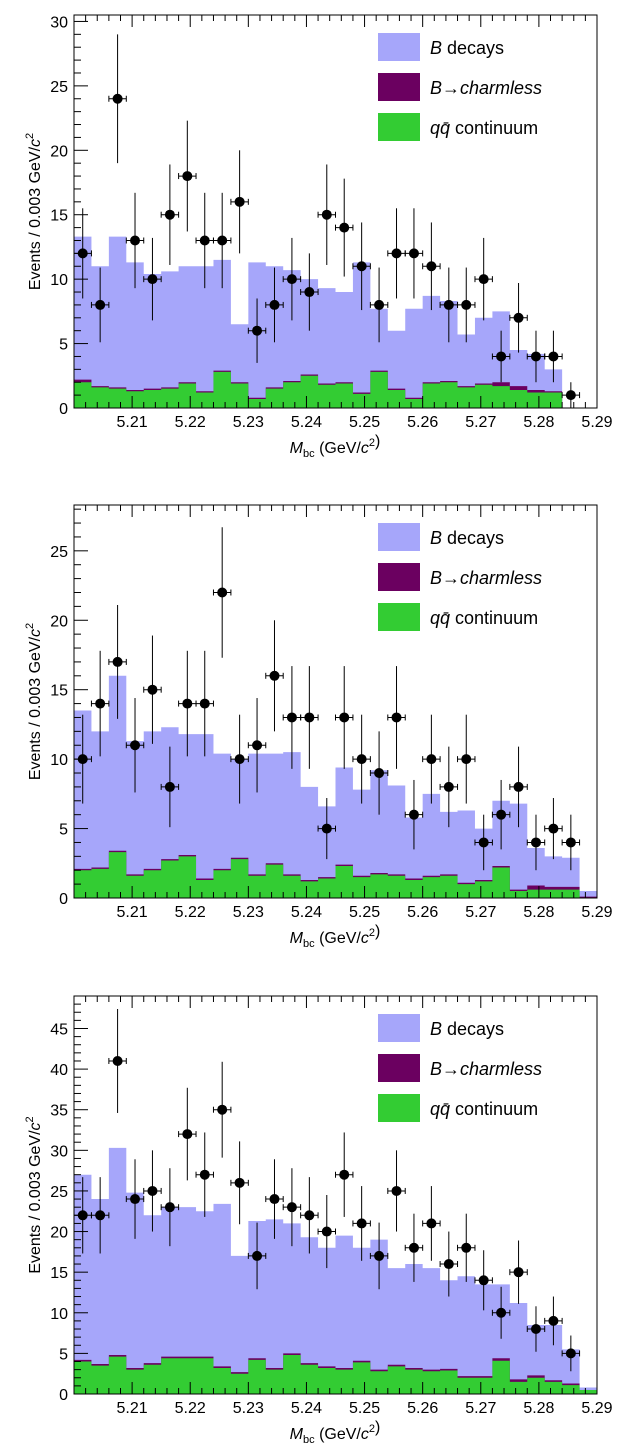 This screenshot has height=1450, width=618. What do you see at coordinates (596, 1408) in the screenshot?
I see `x-tick-label: 5.29` at bounding box center [596, 1408].